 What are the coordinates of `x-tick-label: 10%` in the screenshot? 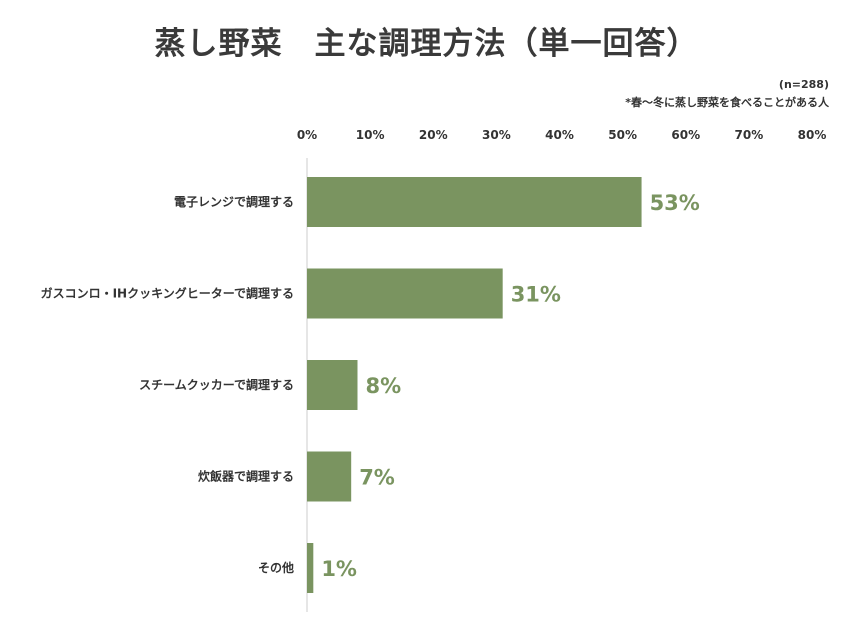 It's located at (370, 135).